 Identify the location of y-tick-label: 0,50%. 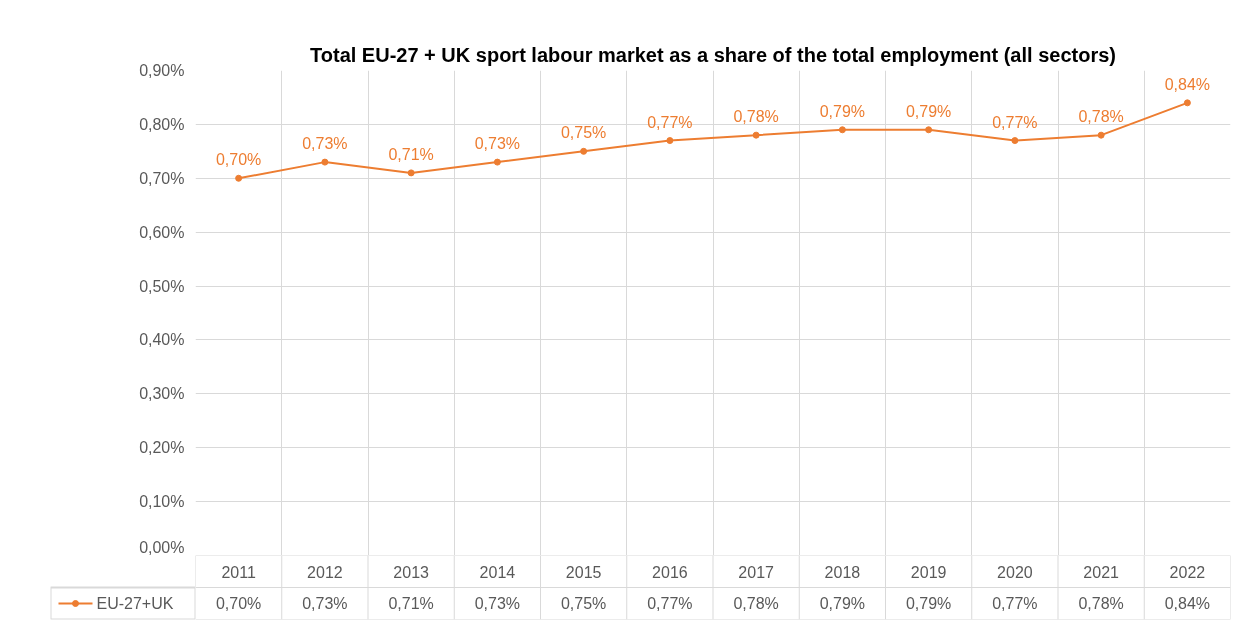
(162, 286).